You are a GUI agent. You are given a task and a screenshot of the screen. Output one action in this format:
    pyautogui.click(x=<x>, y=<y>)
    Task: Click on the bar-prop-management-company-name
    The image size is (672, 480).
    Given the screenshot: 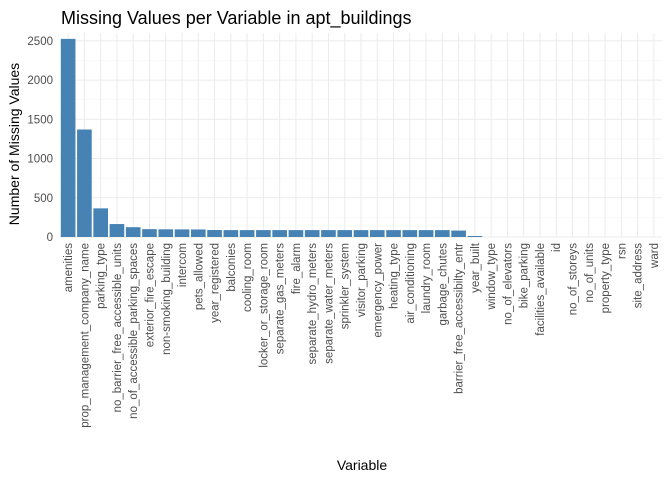 What is the action you would take?
    pyautogui.click(x=84, y=183)
    